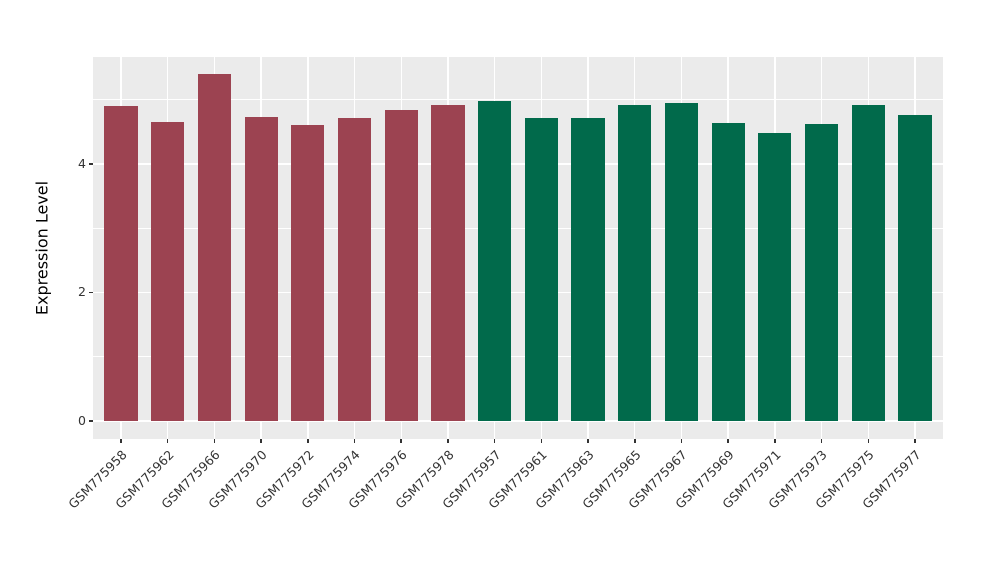 This screenshot has width=1000, height=580. Describe the element at coordinates (82, 421) in the screenshot. I see `y-tick-label: 0` at that location.